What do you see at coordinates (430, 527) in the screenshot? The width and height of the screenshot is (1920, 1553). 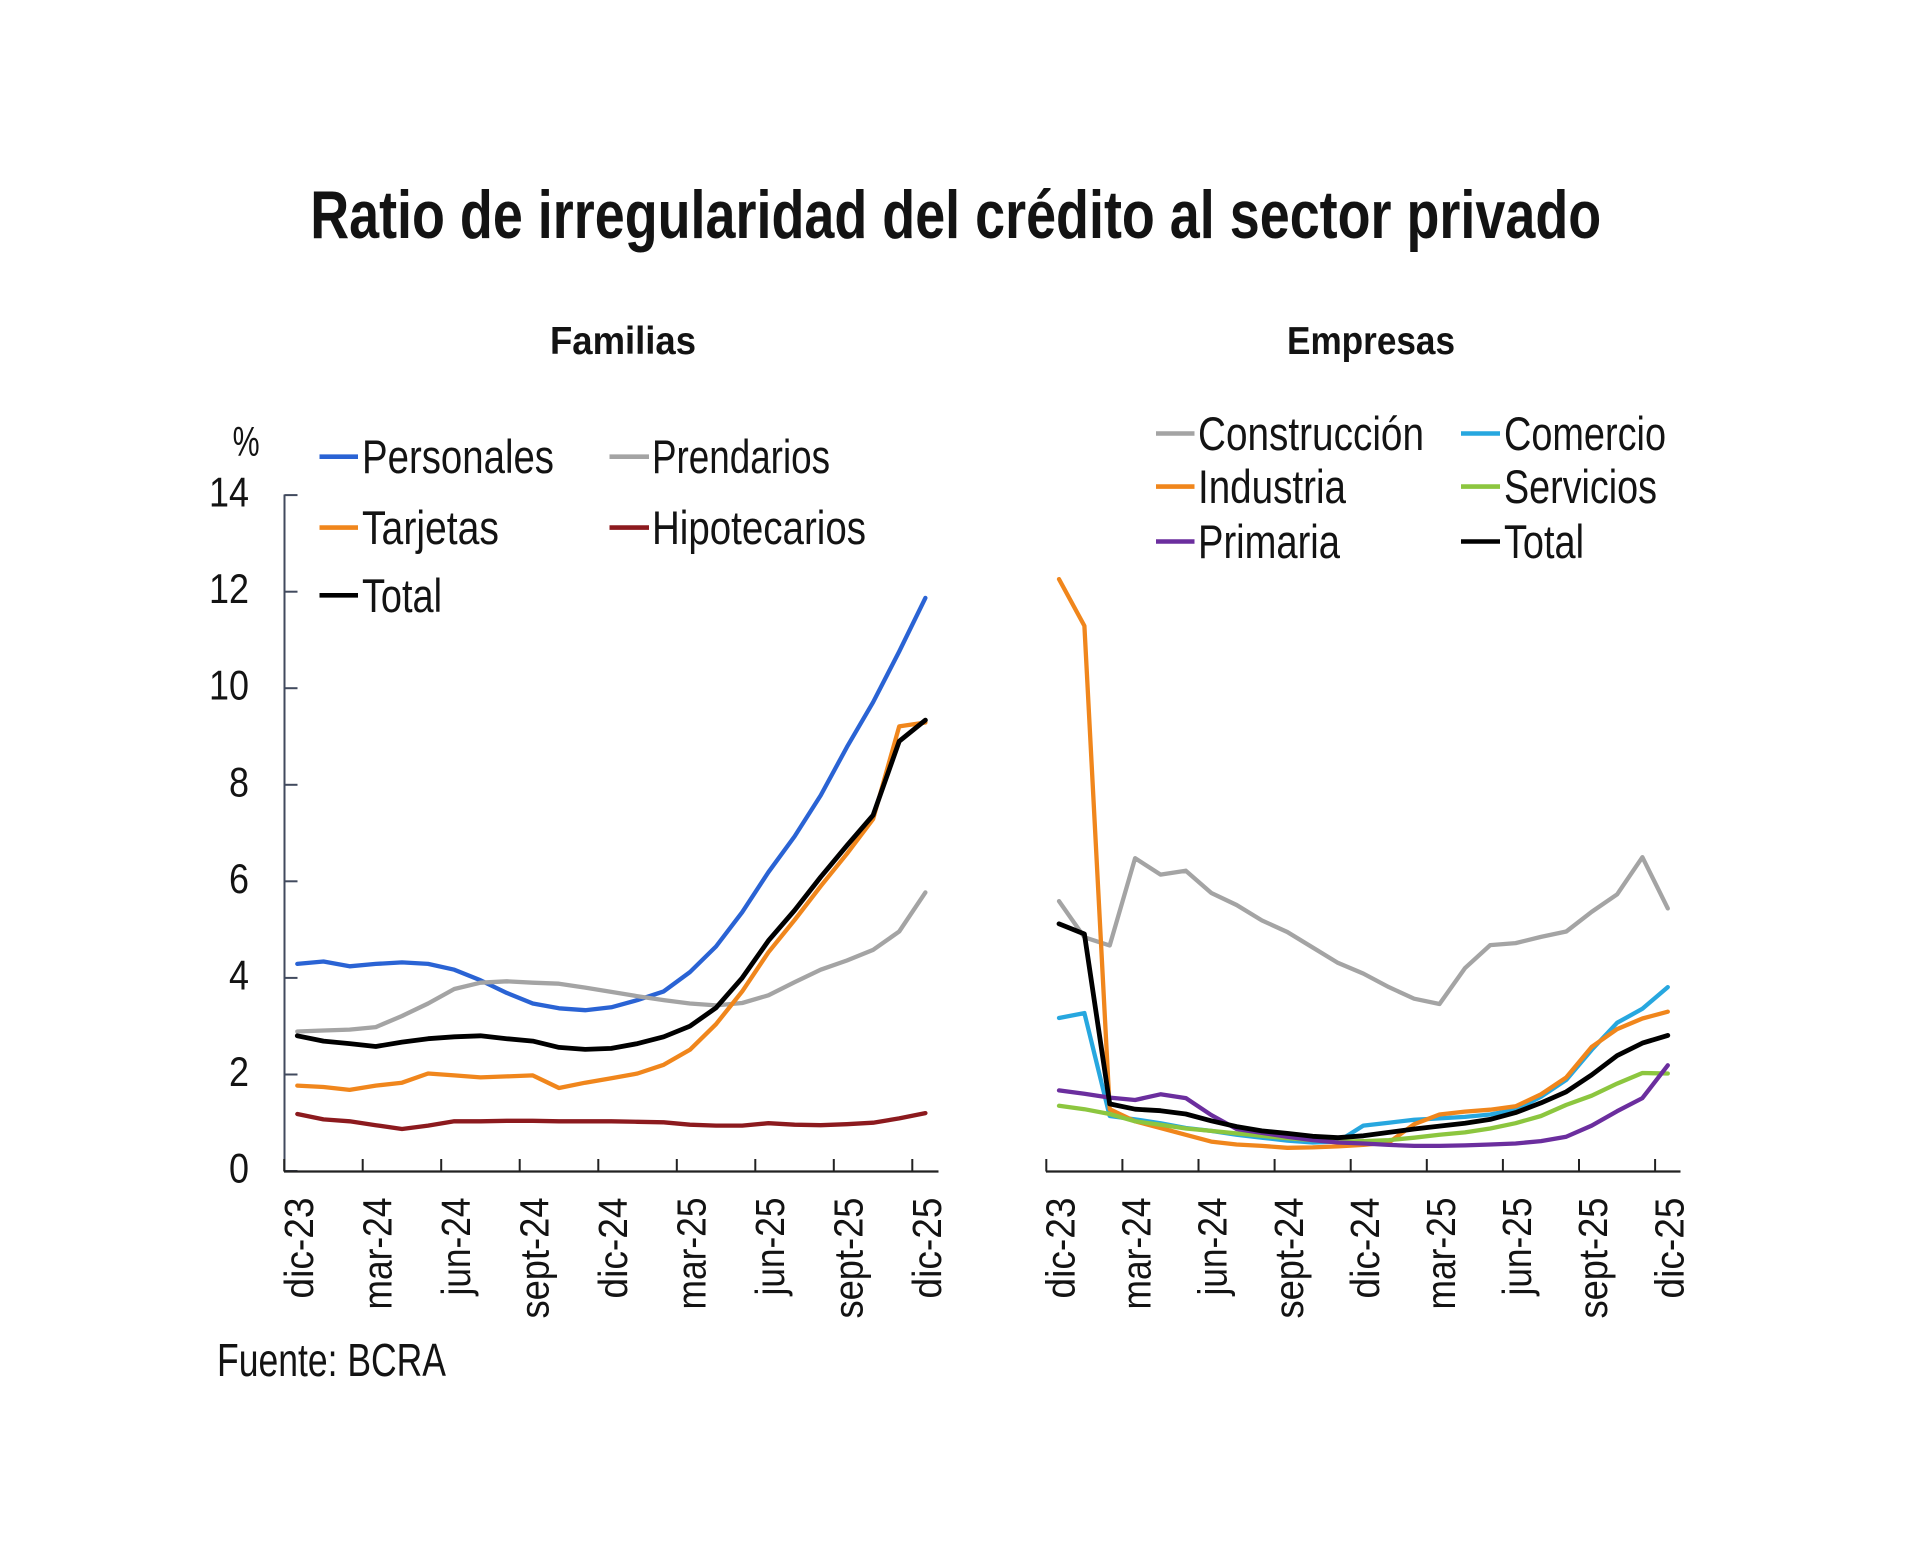 I see `svg-text: Tarjetas` at bounding box center [430, 527].